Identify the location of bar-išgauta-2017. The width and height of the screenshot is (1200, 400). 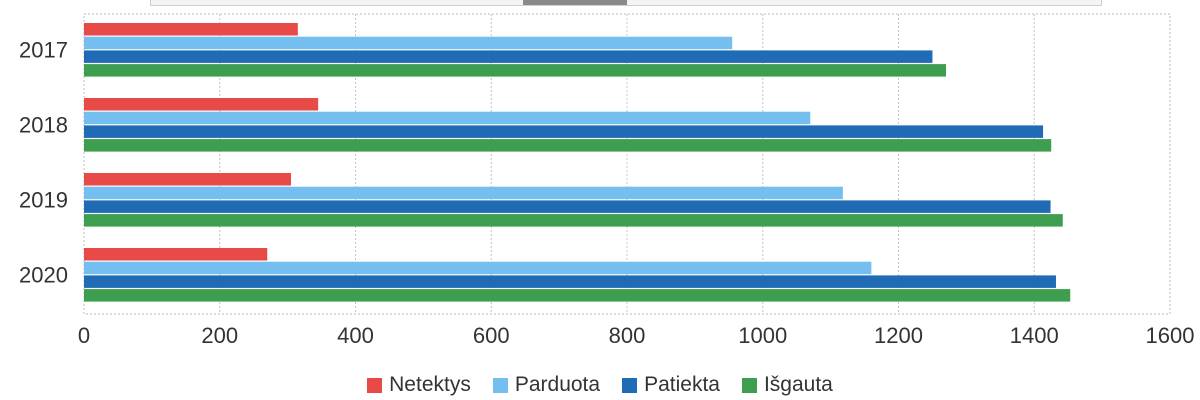
(515, 70).